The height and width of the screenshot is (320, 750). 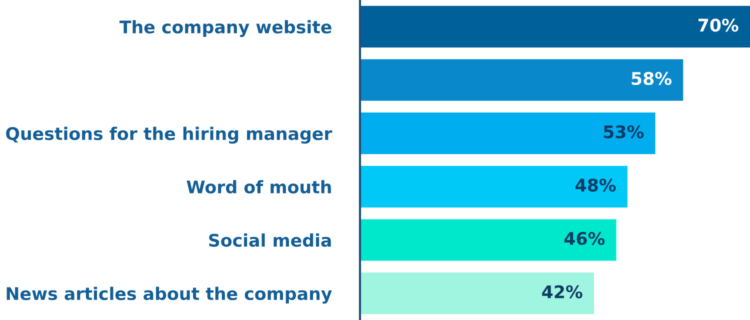 What do you see at coordinates (270, 240) in the screenshot?
I see `y-tick-label: Social media` at bounding box center [270, 240].